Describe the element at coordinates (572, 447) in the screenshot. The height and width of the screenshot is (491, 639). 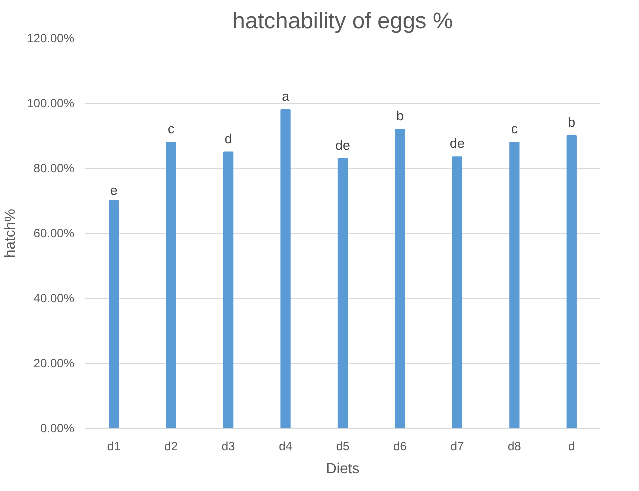
I see `x-tick-label: d` at that location.